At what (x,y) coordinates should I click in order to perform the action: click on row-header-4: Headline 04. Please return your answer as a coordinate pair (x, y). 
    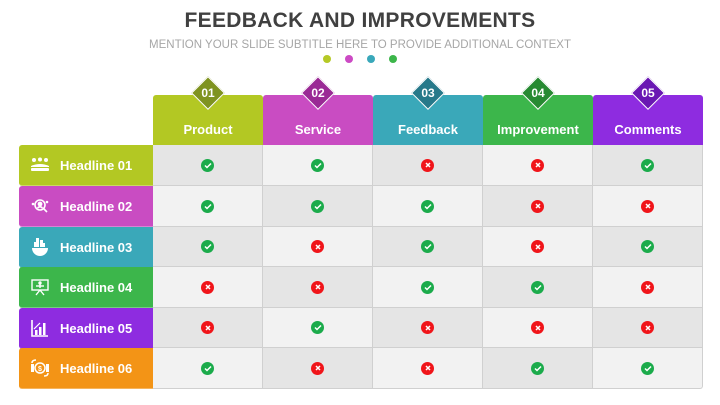
    Looking at the image, I should click on (86, 287).